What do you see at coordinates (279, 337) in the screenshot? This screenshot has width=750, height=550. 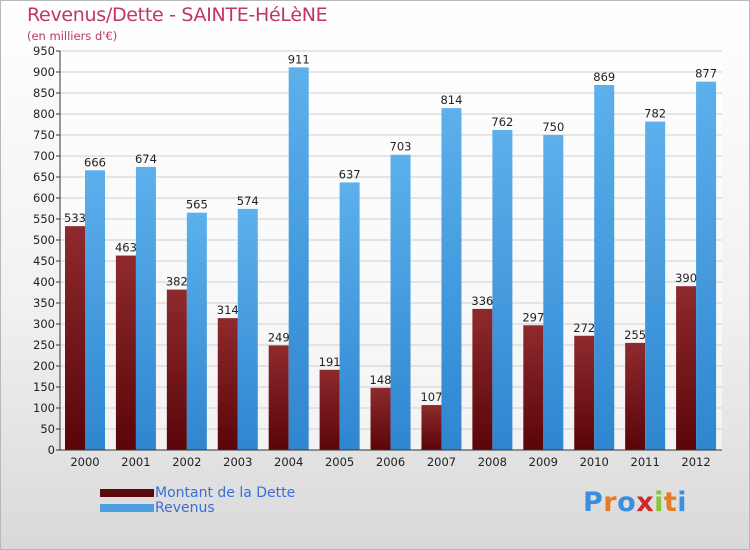 I see `value-label-dette-2004: 249` at bounding box center [279, 337].